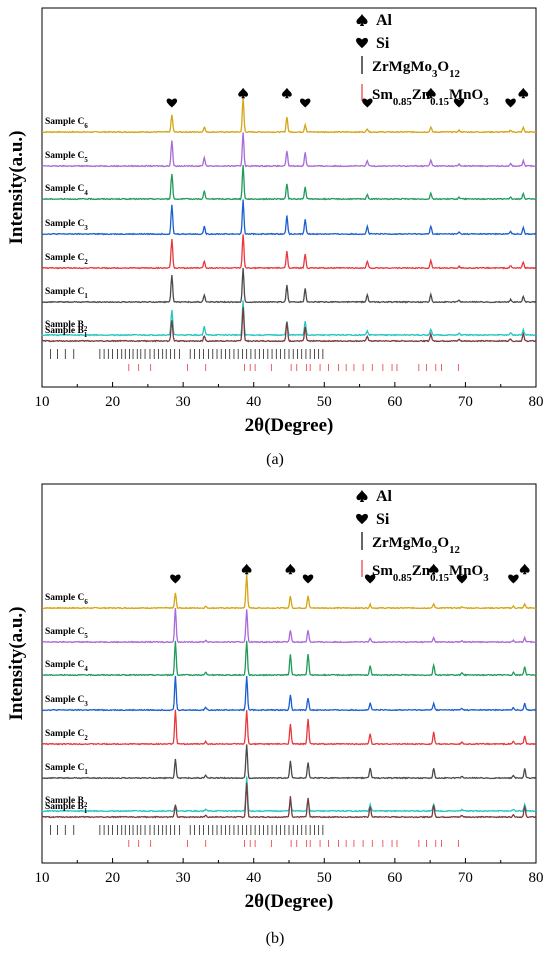 Image resolution: width=550 pixels, height=955 pixels. I want to click on panel-label-a: (a), so click(275, 459).